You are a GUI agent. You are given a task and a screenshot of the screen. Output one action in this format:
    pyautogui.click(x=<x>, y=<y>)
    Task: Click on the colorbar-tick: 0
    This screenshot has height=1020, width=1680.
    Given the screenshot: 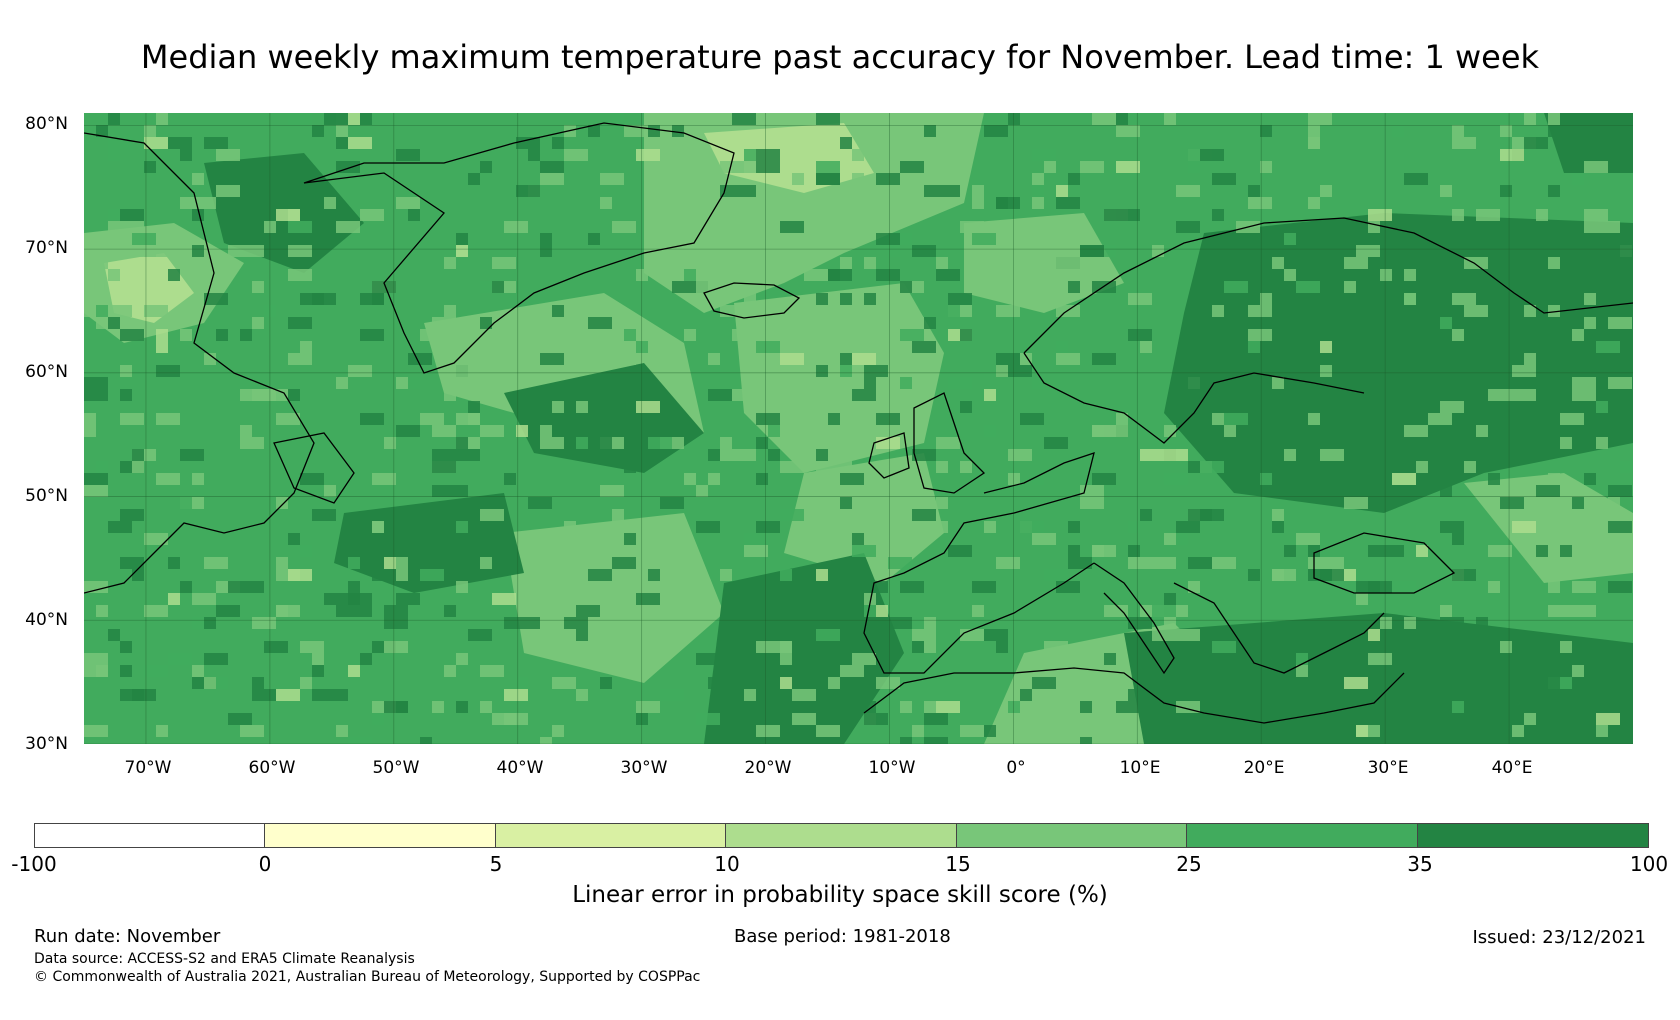 What is the action you would take?
    pyautogui.click(x=265, y=864)
    